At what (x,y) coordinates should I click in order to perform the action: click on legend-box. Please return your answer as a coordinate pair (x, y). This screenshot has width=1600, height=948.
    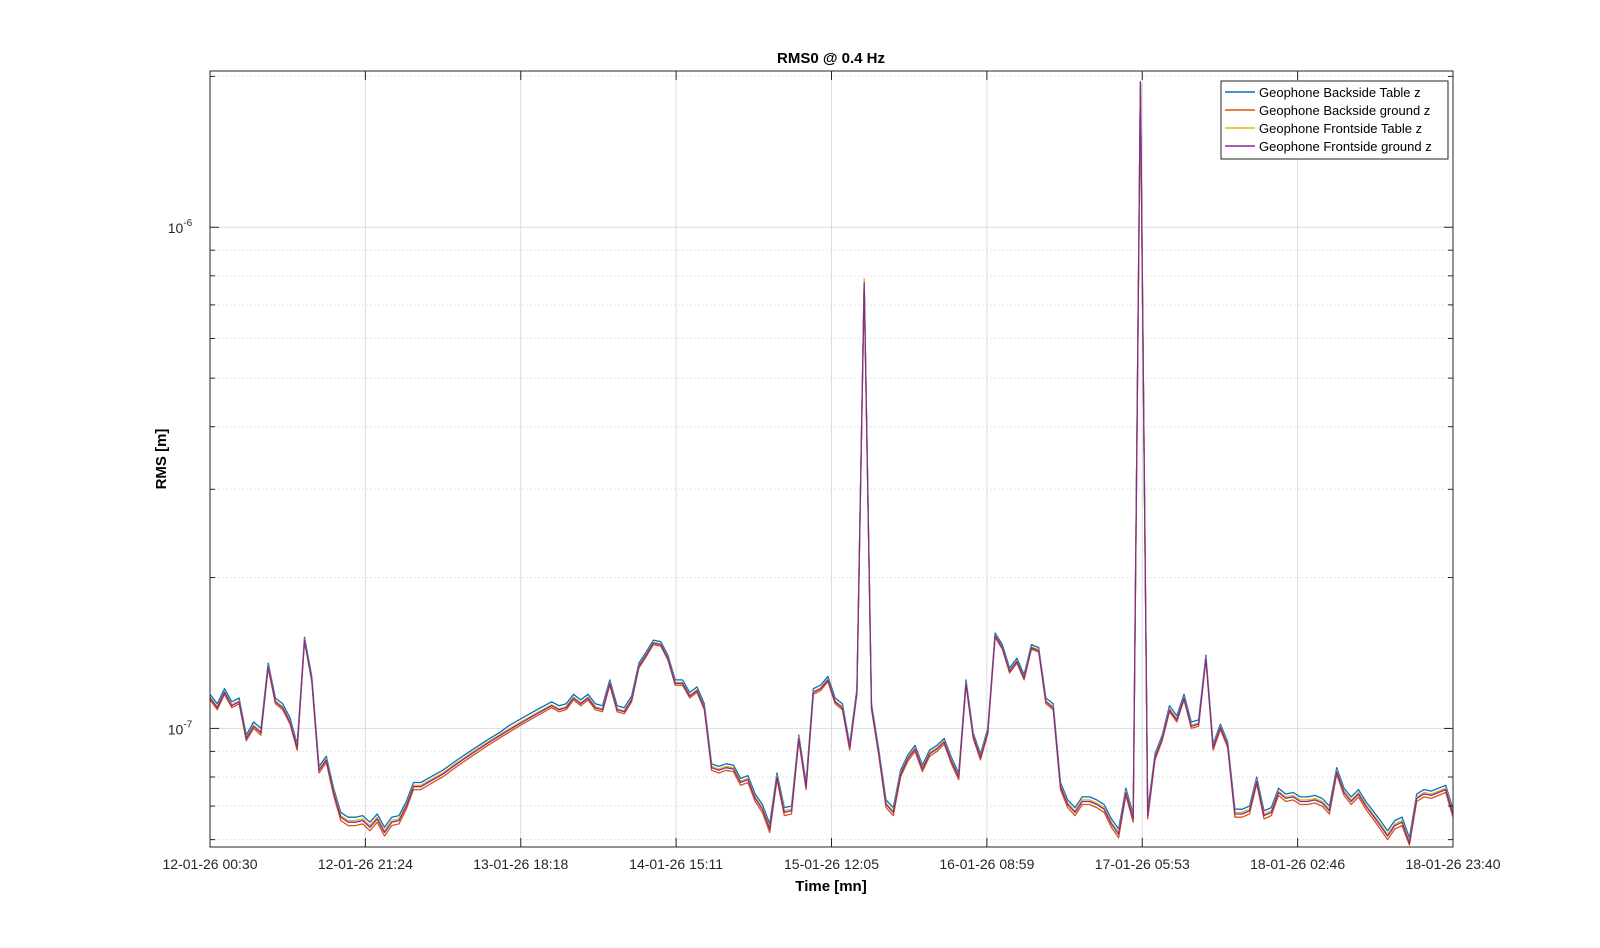
    Looking at the image, I should click on (1334, 120).